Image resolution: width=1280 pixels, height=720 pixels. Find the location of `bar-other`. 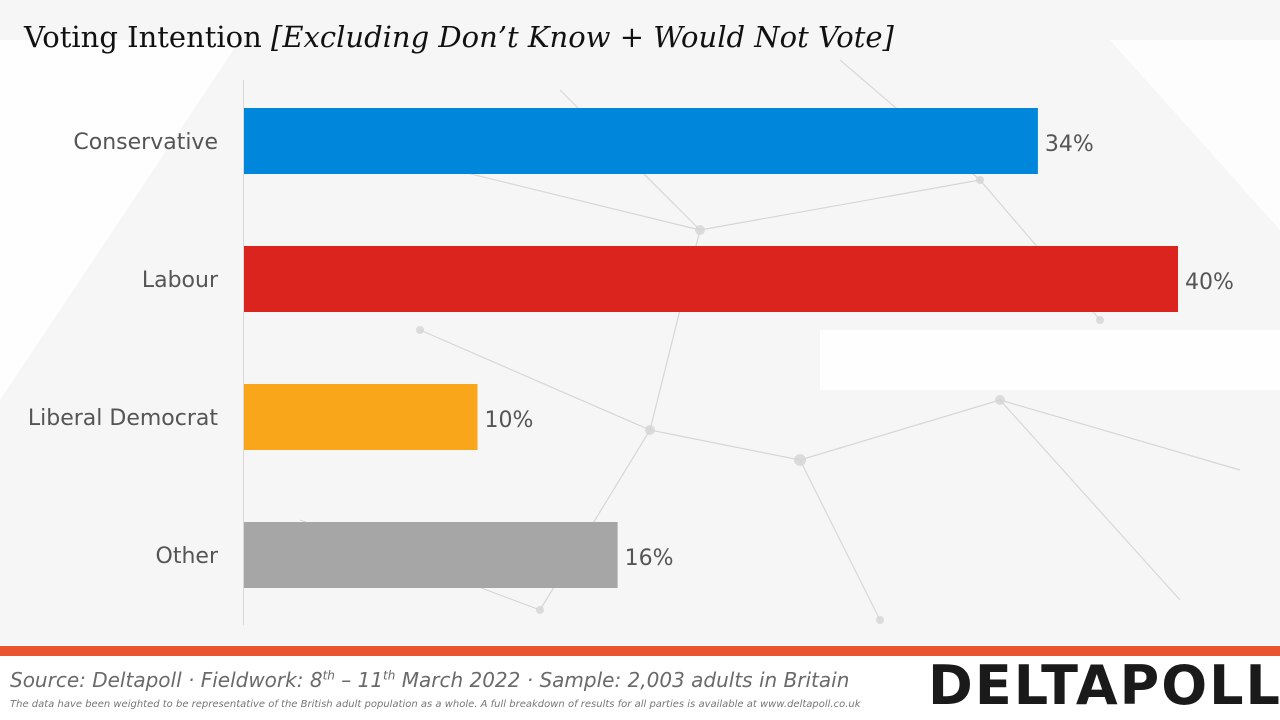

bar-other is located at coordinates (431, 555).